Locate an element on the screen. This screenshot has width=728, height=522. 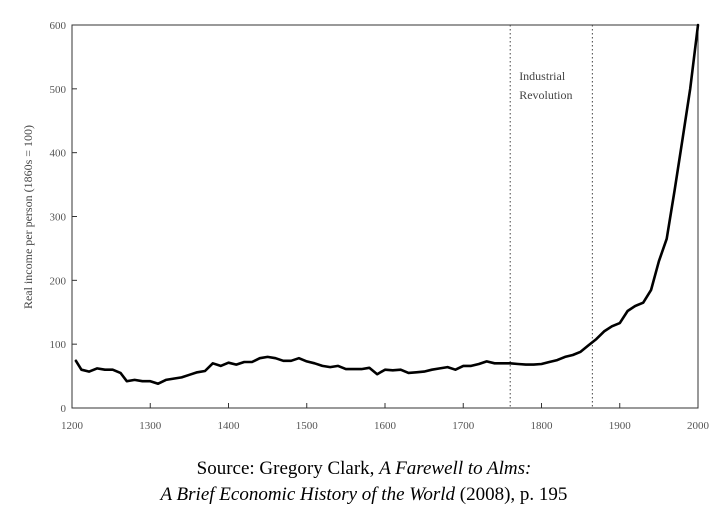
x-tick-label-1400: 1400 is located at coordinates (229, 426).